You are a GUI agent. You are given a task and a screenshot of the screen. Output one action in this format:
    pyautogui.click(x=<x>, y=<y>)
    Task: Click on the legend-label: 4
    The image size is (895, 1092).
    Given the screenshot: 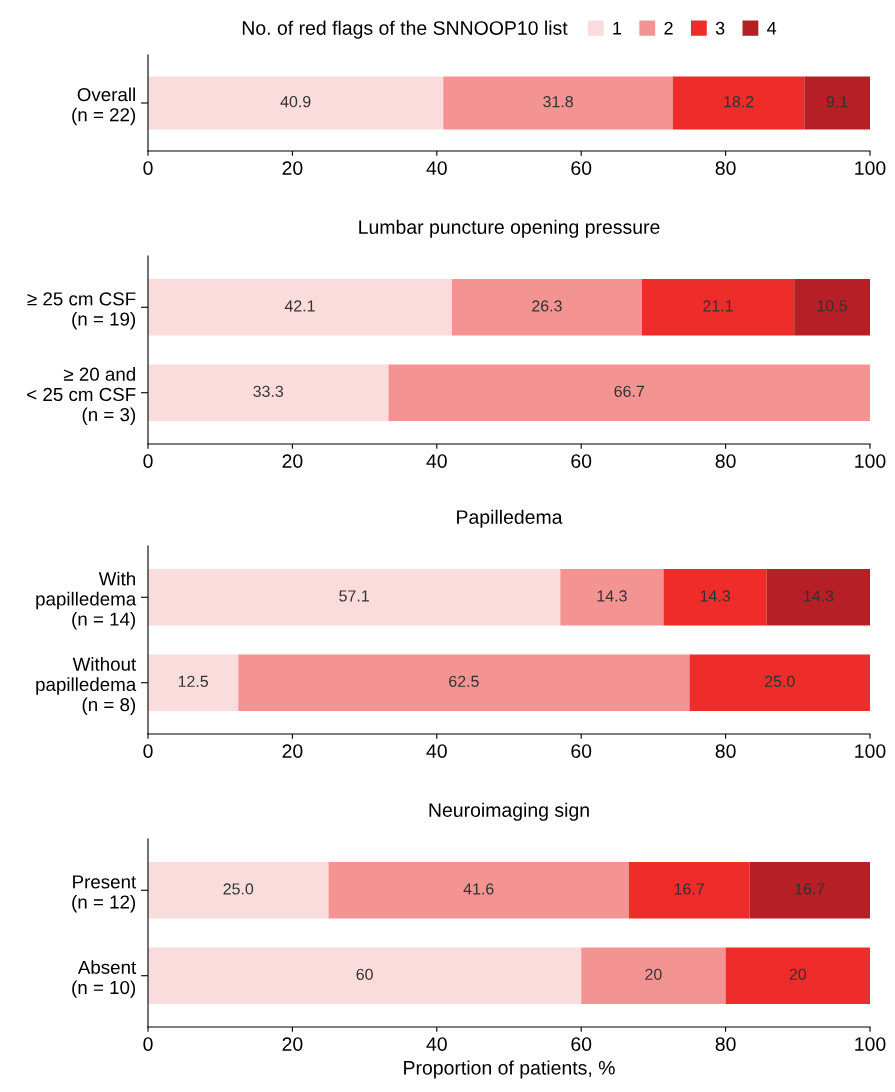 What is the action you would take?
    pyautogui.click(x=772, y=28)
    